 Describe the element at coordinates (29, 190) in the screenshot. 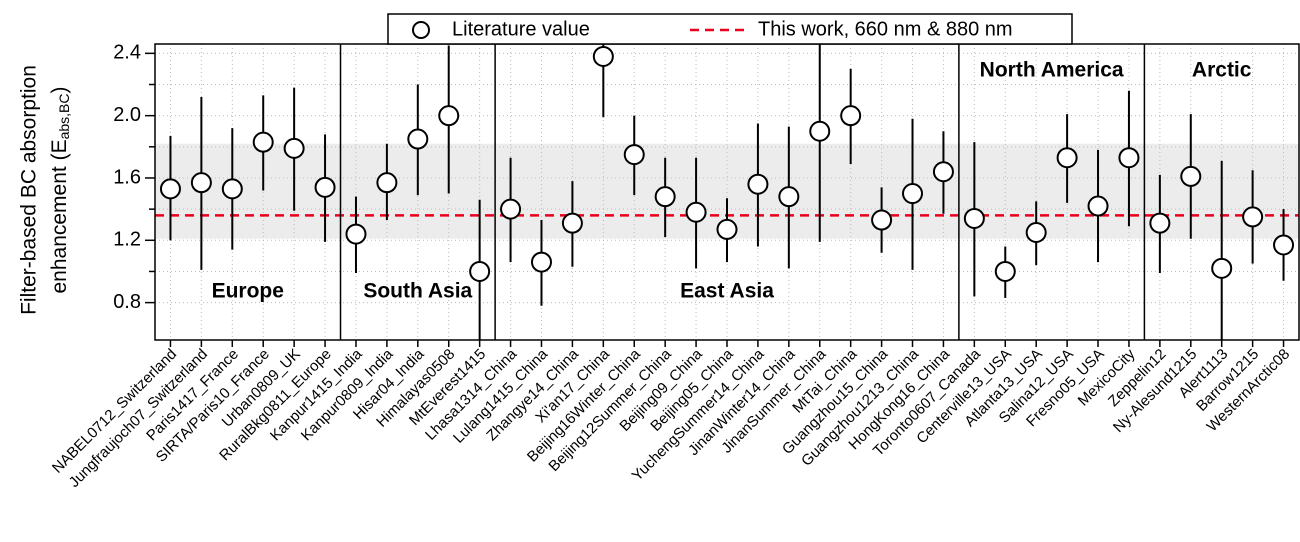

I see `y-label-line: Filter-based BC absorption` at that location.